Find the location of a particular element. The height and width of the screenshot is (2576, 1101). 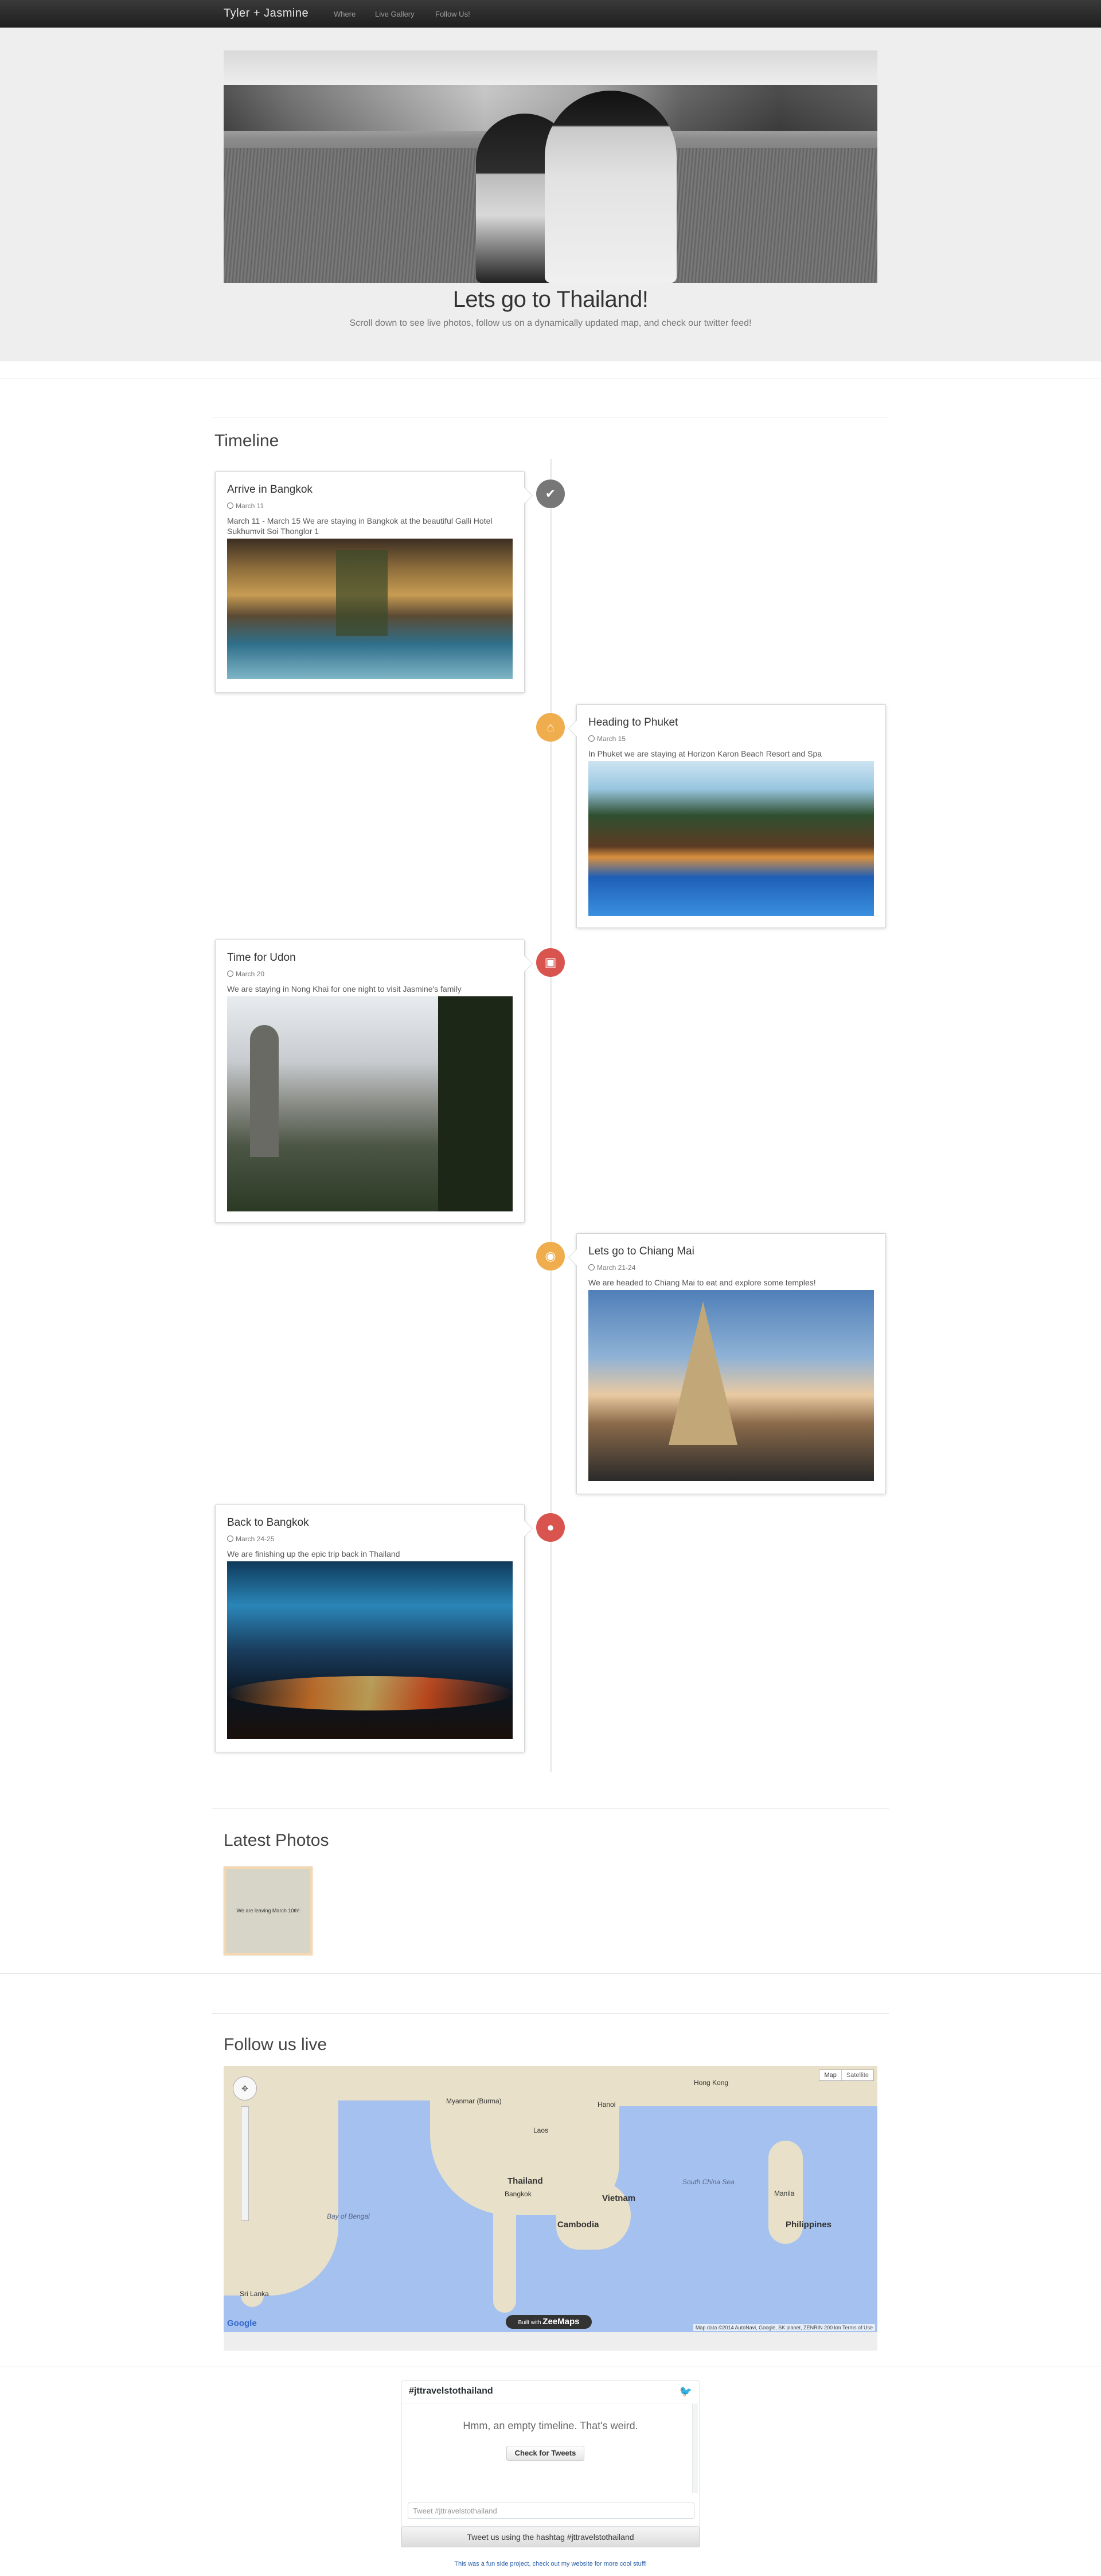

map-type-satellite-button: Satellite is located at coordinates (857, 2075).